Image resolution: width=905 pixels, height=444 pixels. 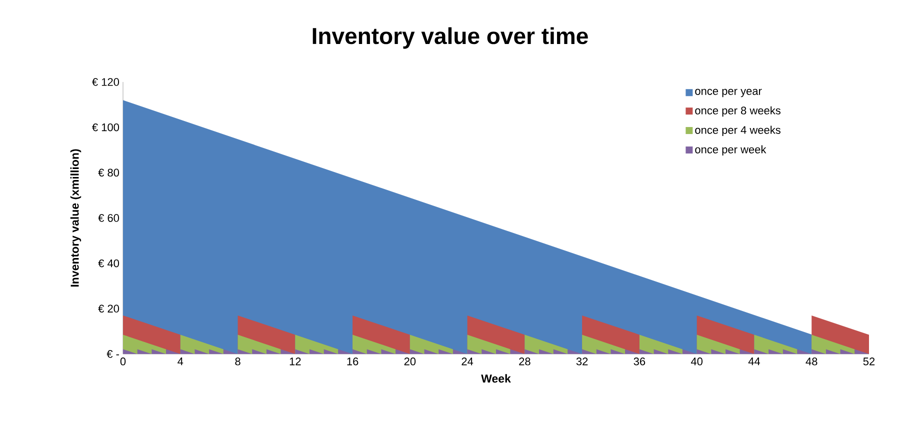 I want to click on y-tick-label: € 60, so click(x=109, y=218).